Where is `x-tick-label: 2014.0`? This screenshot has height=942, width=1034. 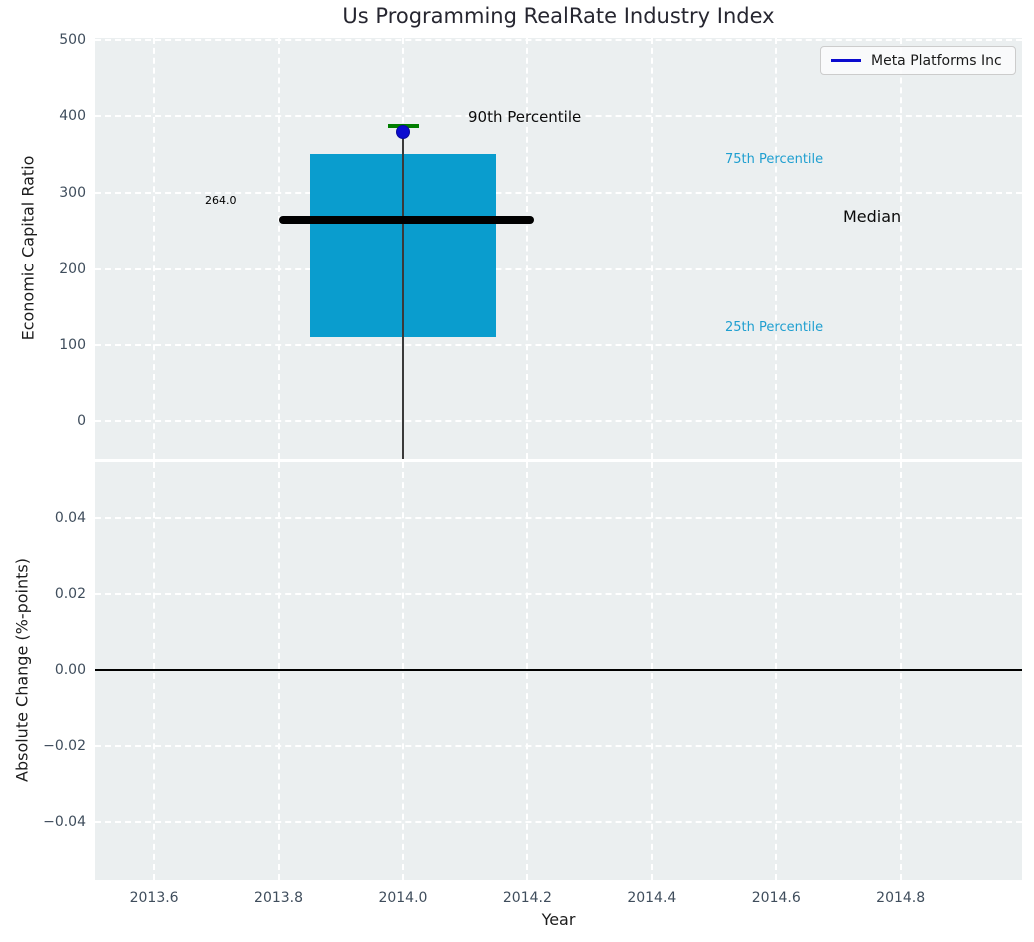
x-tick-label: 2014.0 is located at coordinates (403, 898).